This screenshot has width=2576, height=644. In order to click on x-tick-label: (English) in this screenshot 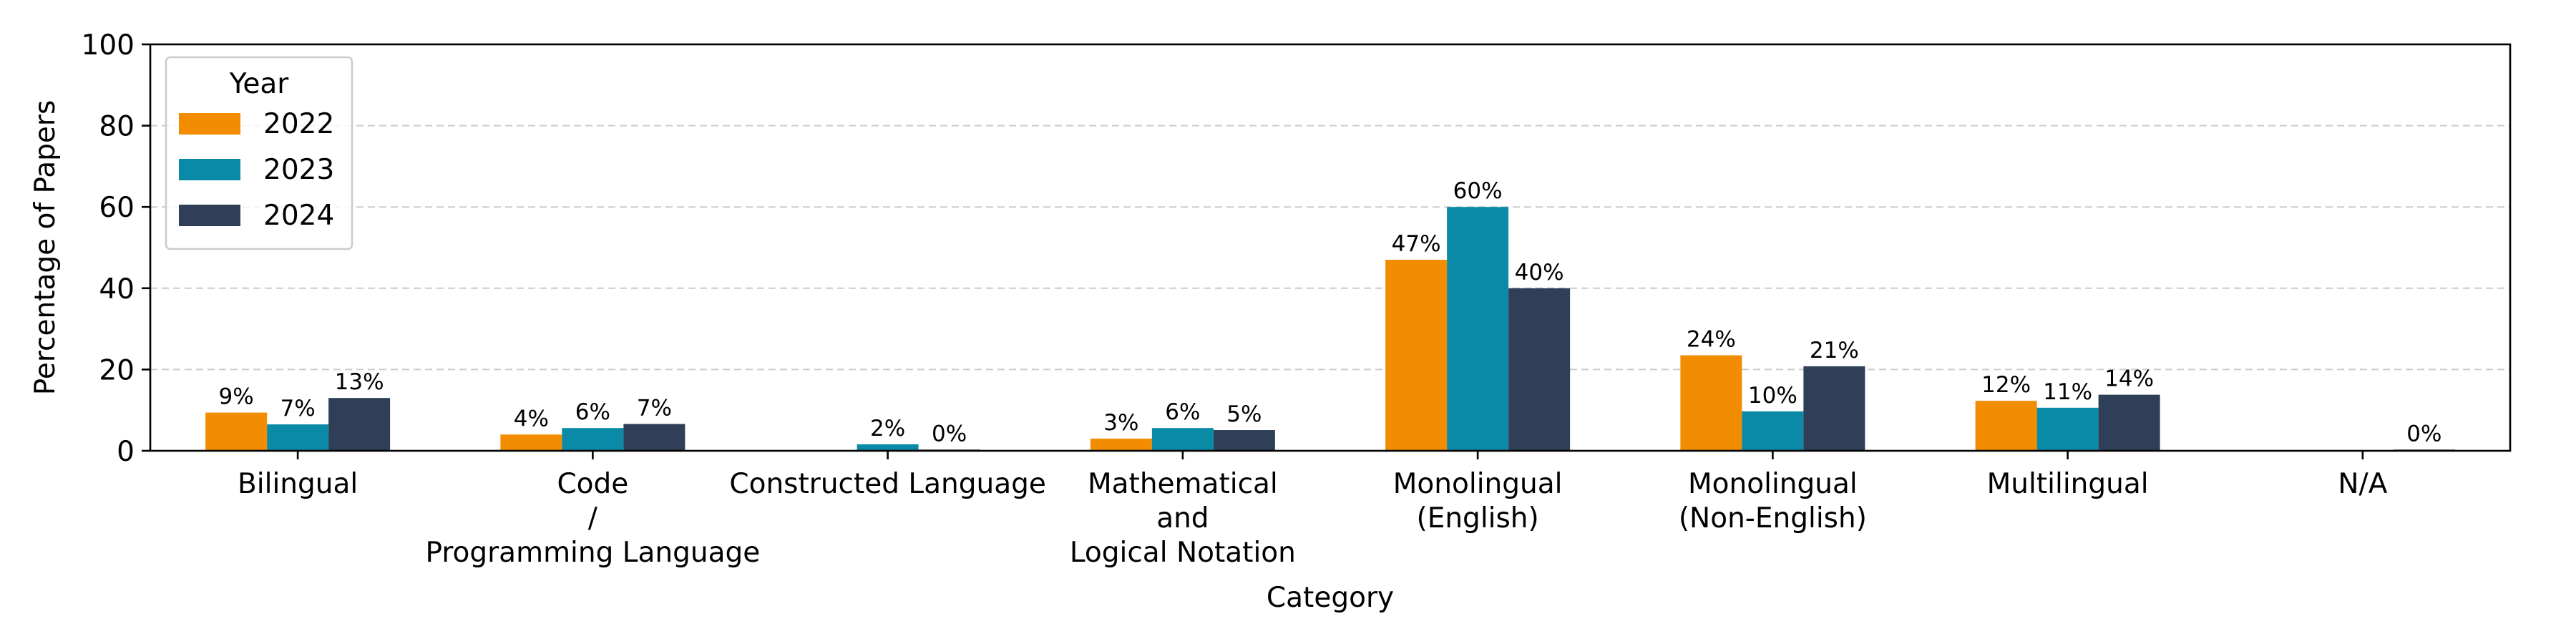, I will do `click(1477, 518)`.